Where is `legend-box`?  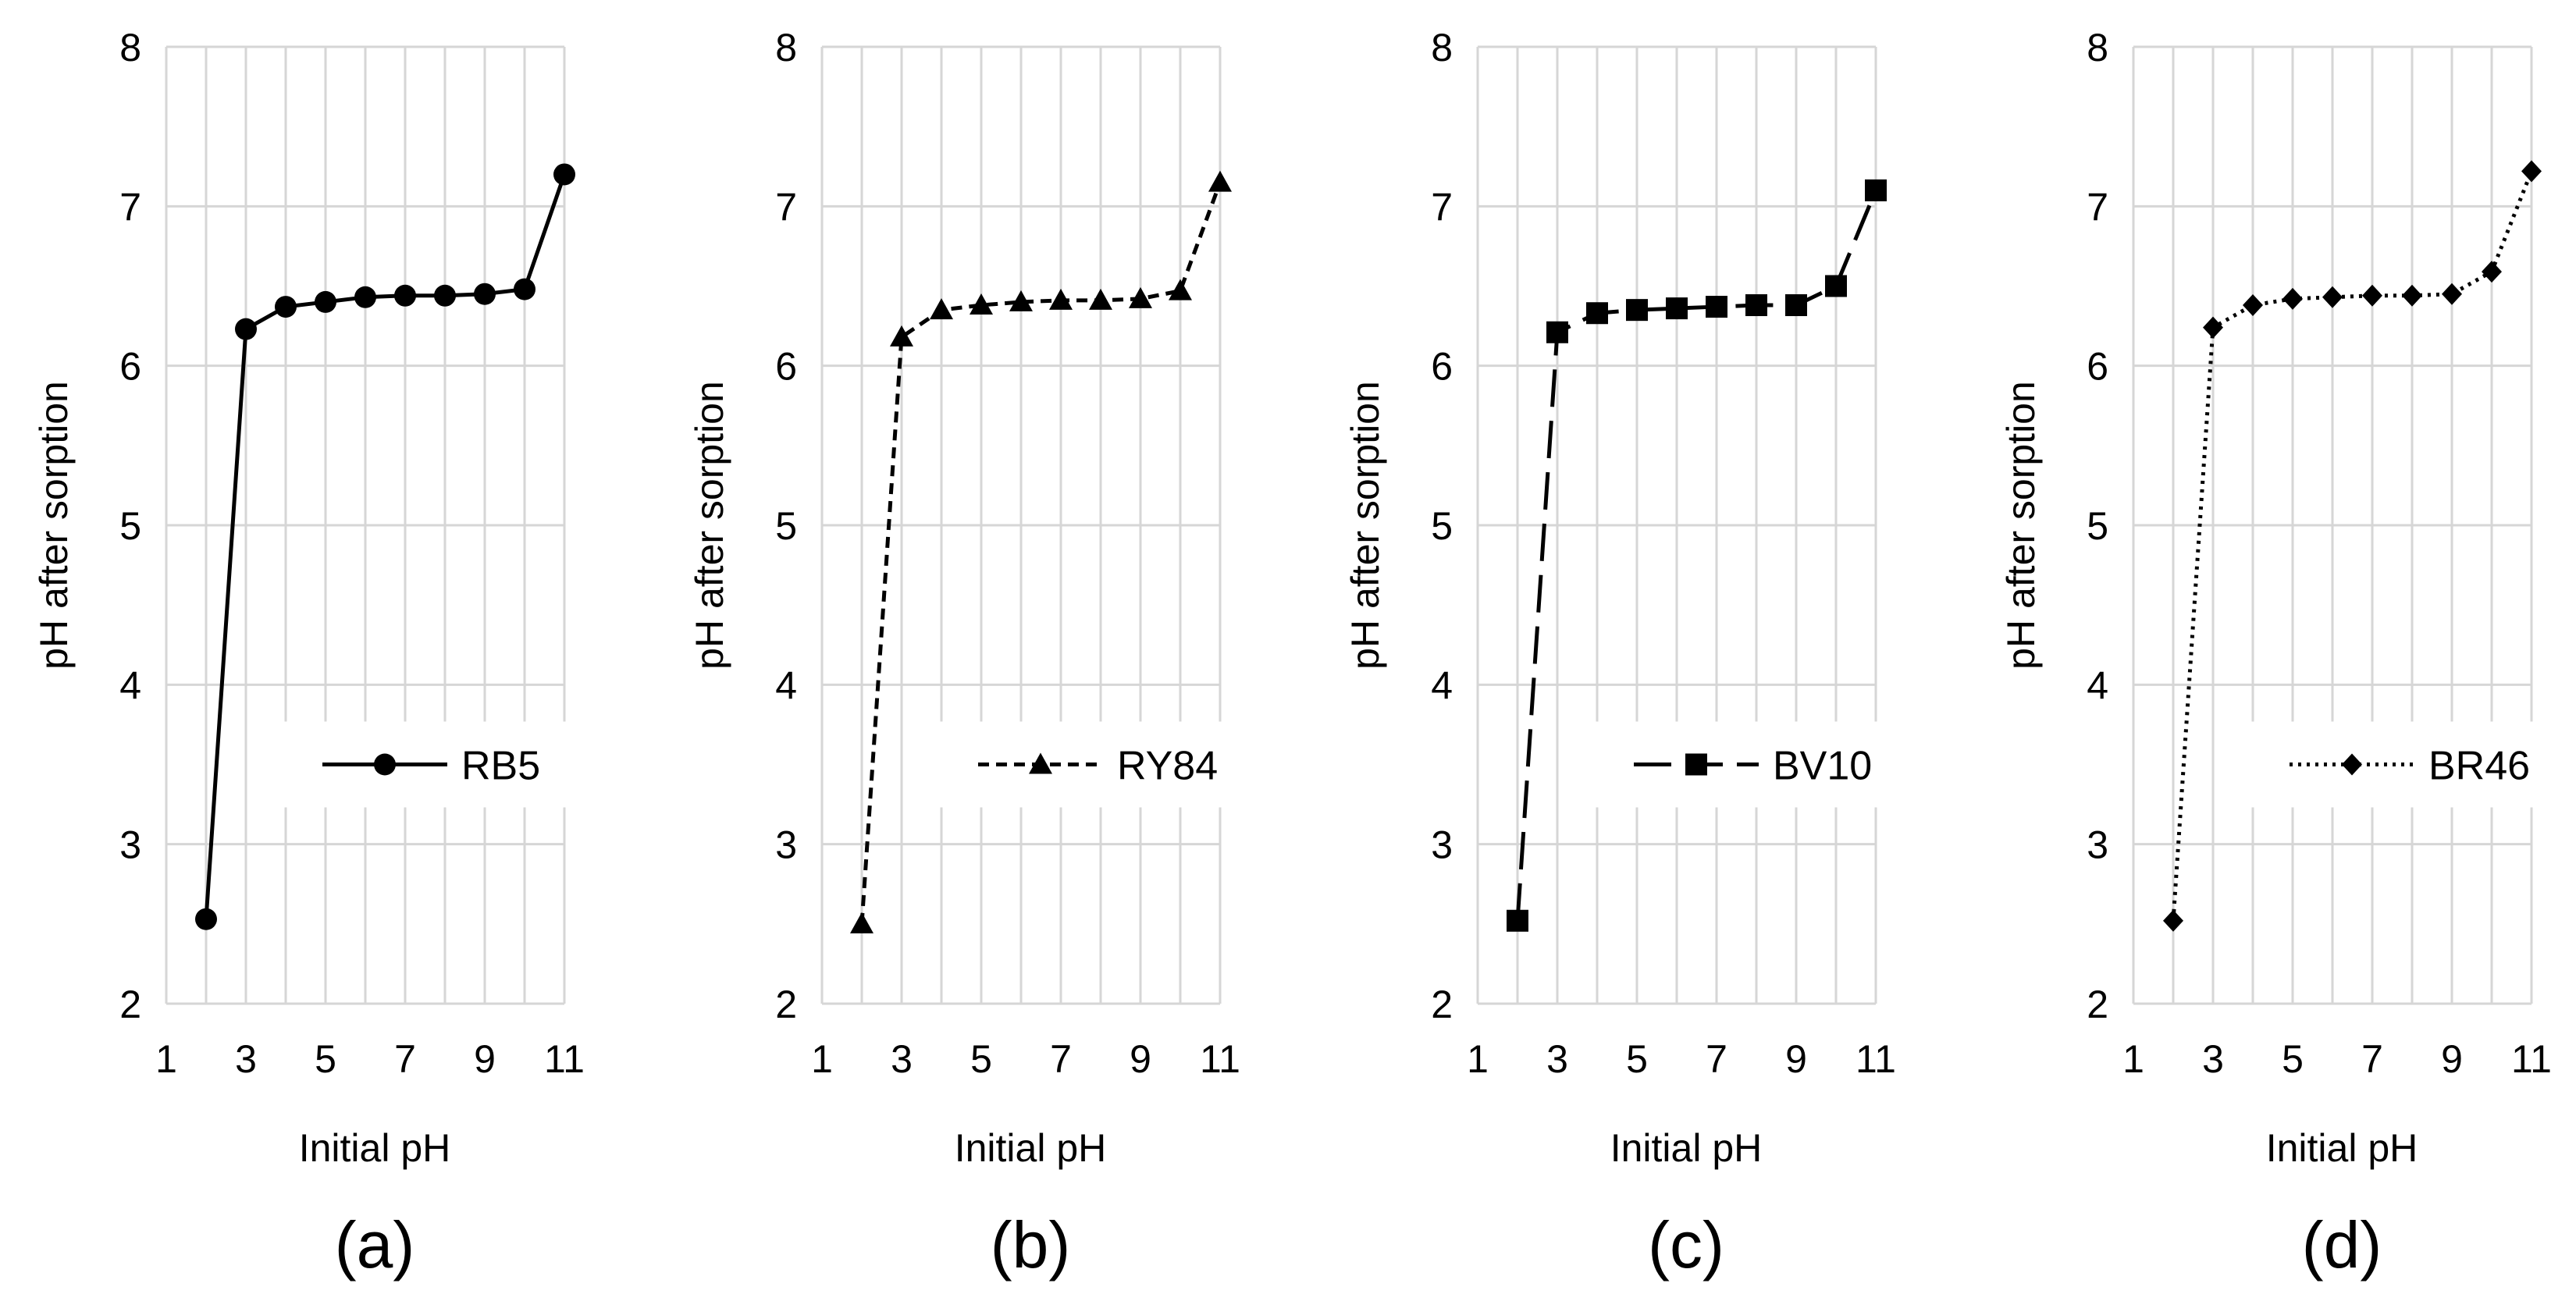
legend-box is located at coordinates (1730, 765).